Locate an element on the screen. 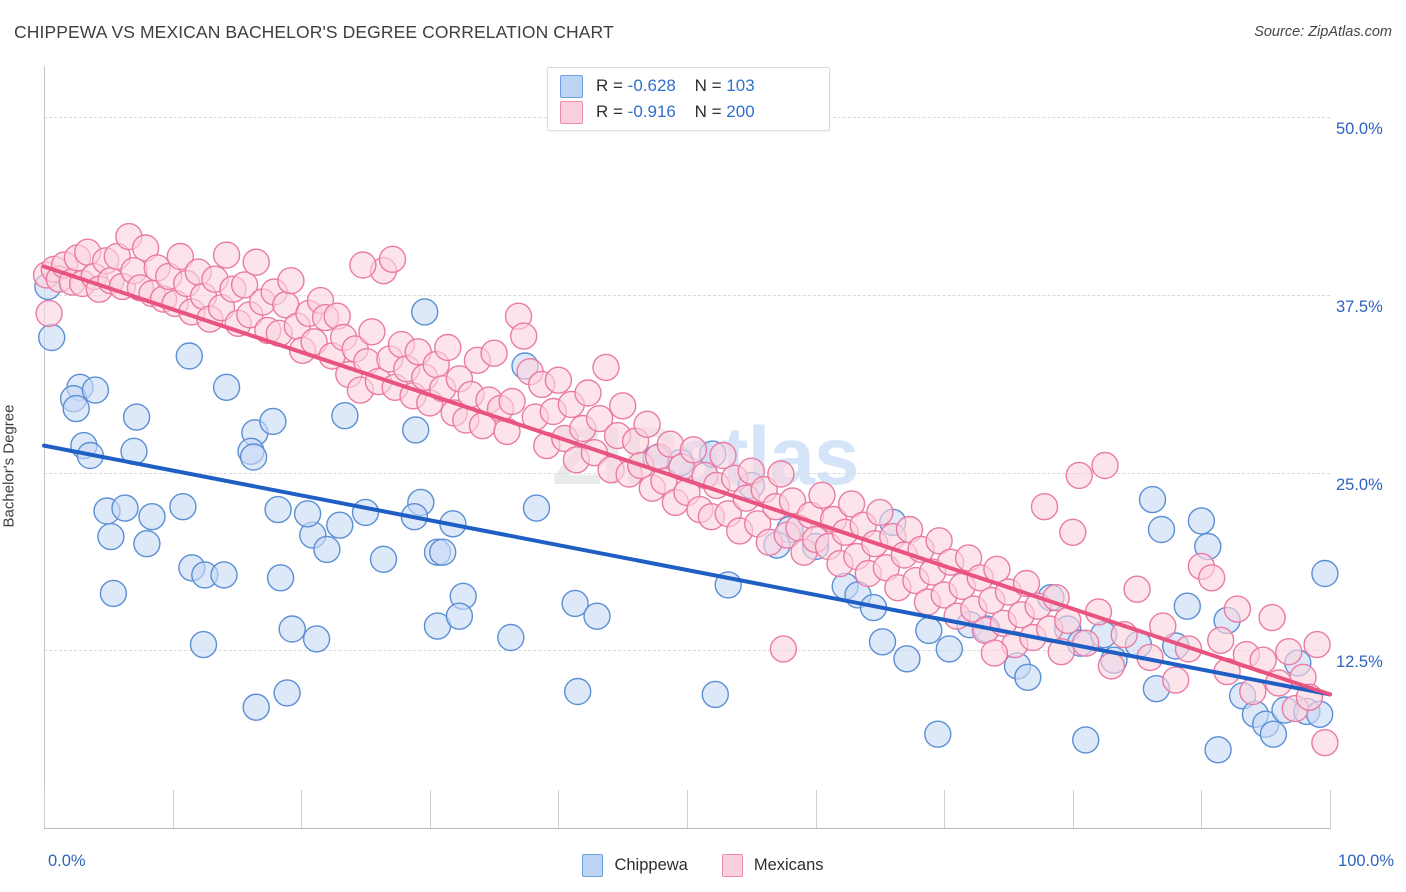 The width and height of the screenshot is (1406, 892). x-axis-min-label: 0.0% is located at coordinates (67, 861).